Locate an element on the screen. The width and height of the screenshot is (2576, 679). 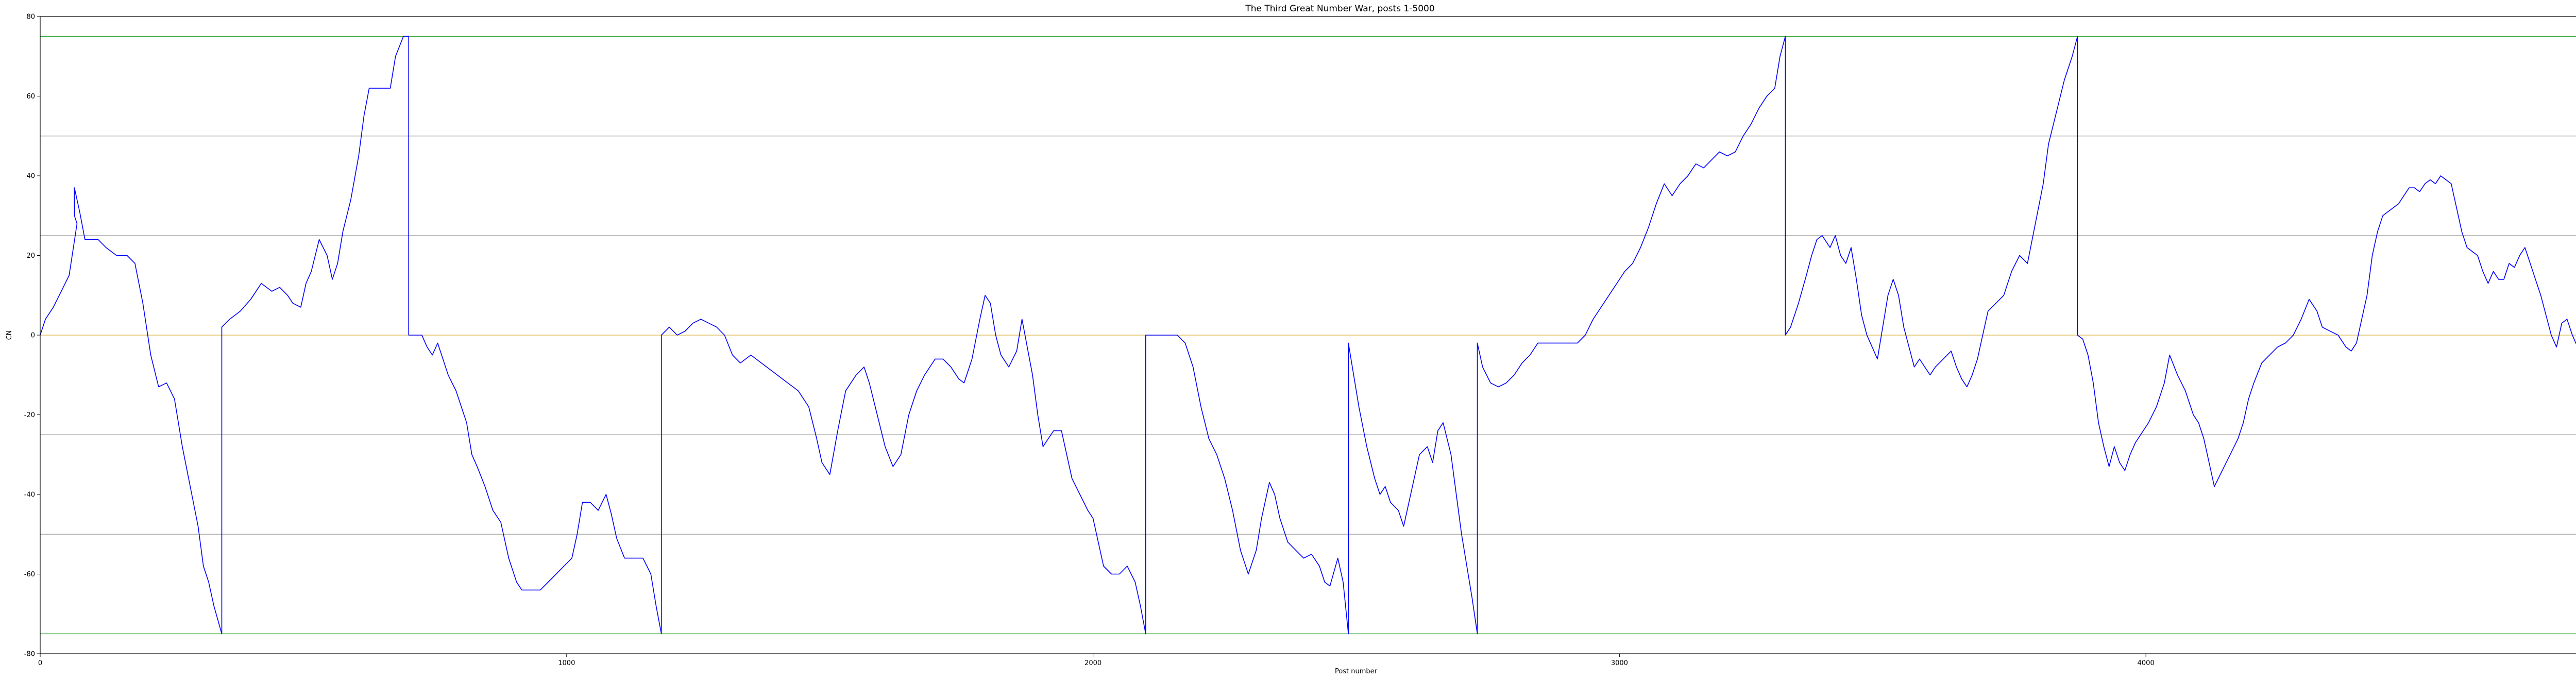
chart-title: The Third Great Number War, posts 1-5000 is located at coordinates (1339, 9).